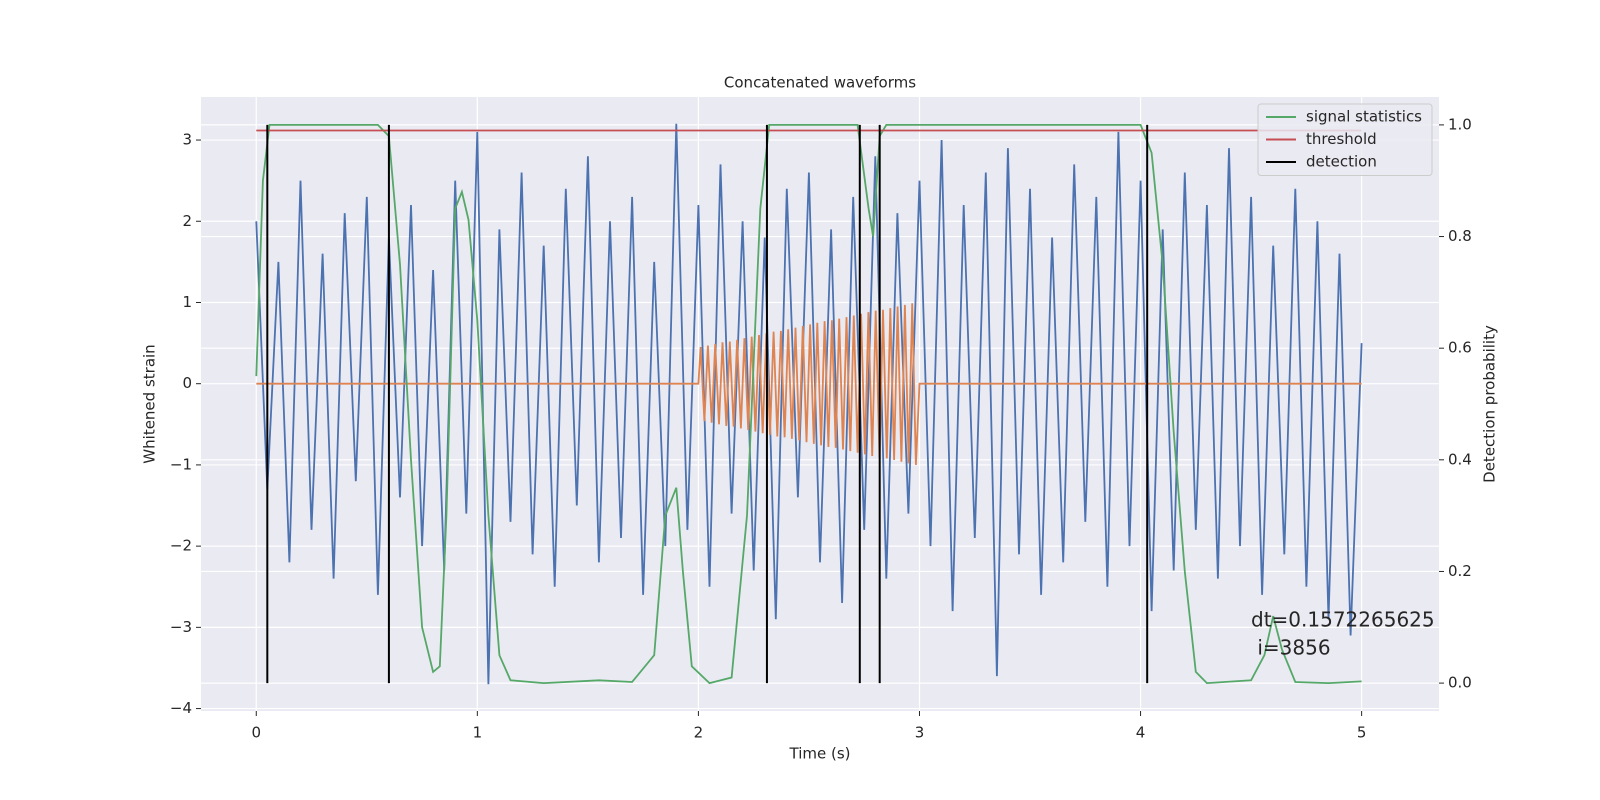 This screenshot has width=1600, height=800. Describe the element at coordinates (1460, 236) in the screenshot. I see `y2-tick-label: 0.8` at that location.